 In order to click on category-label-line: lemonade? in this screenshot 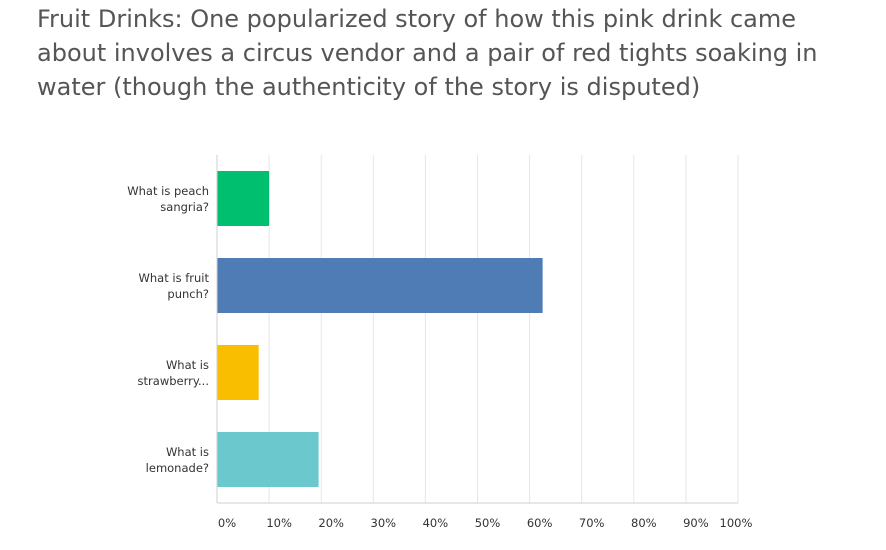, I will do `click(177, 467)`.